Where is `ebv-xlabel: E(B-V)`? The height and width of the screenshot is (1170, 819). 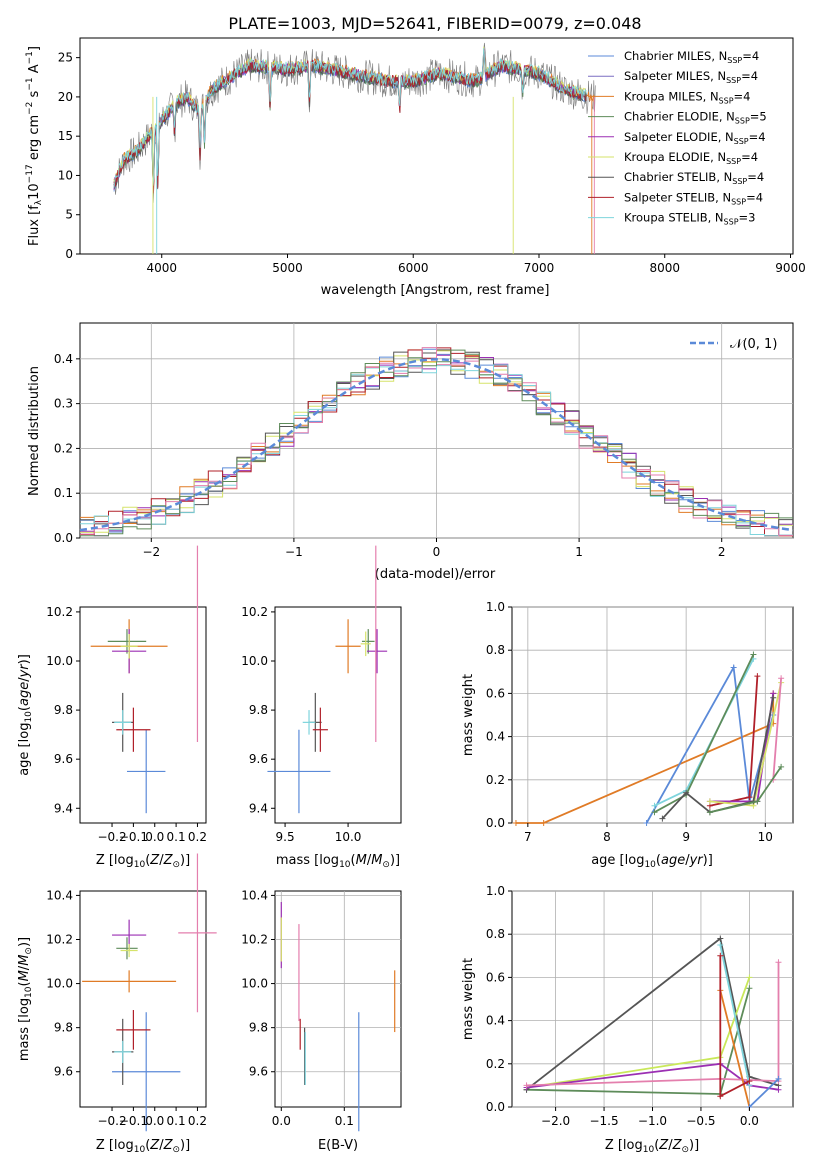 ebv-xlabel: E(B-V) is located at coordinates (338, 1145).